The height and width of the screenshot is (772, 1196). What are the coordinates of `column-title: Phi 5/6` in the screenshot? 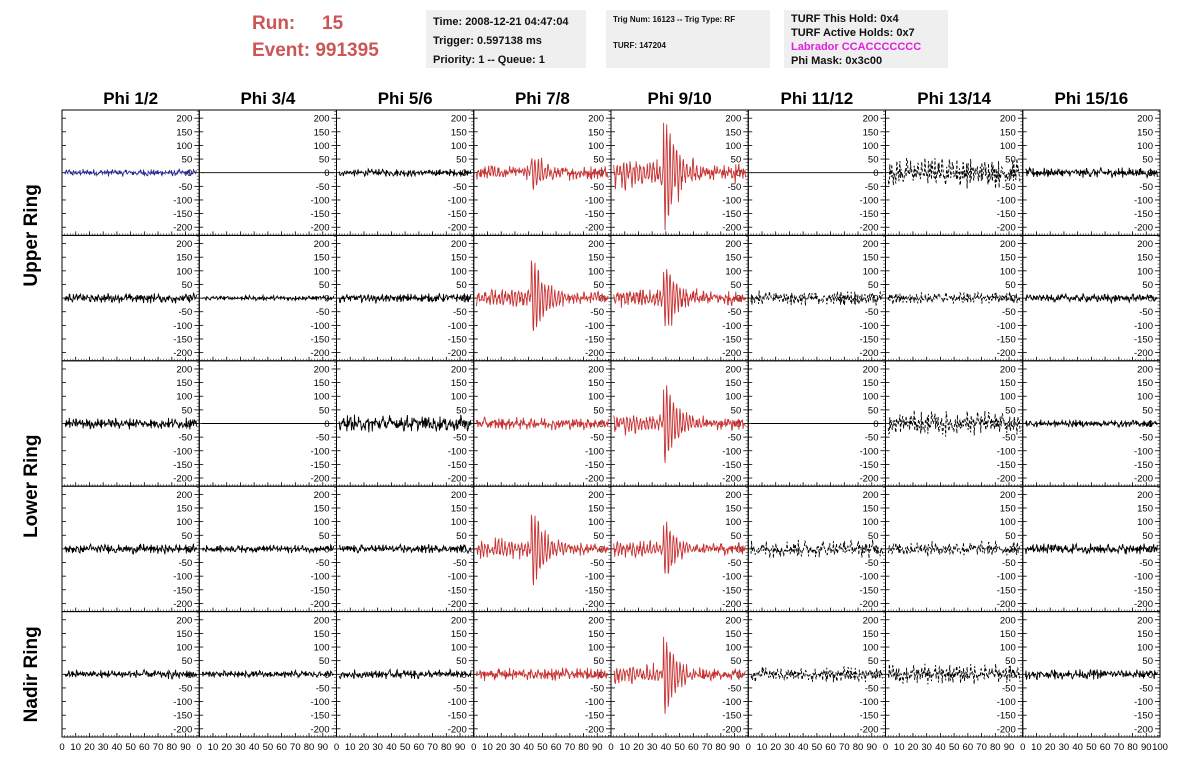 It's located at (405, 98).